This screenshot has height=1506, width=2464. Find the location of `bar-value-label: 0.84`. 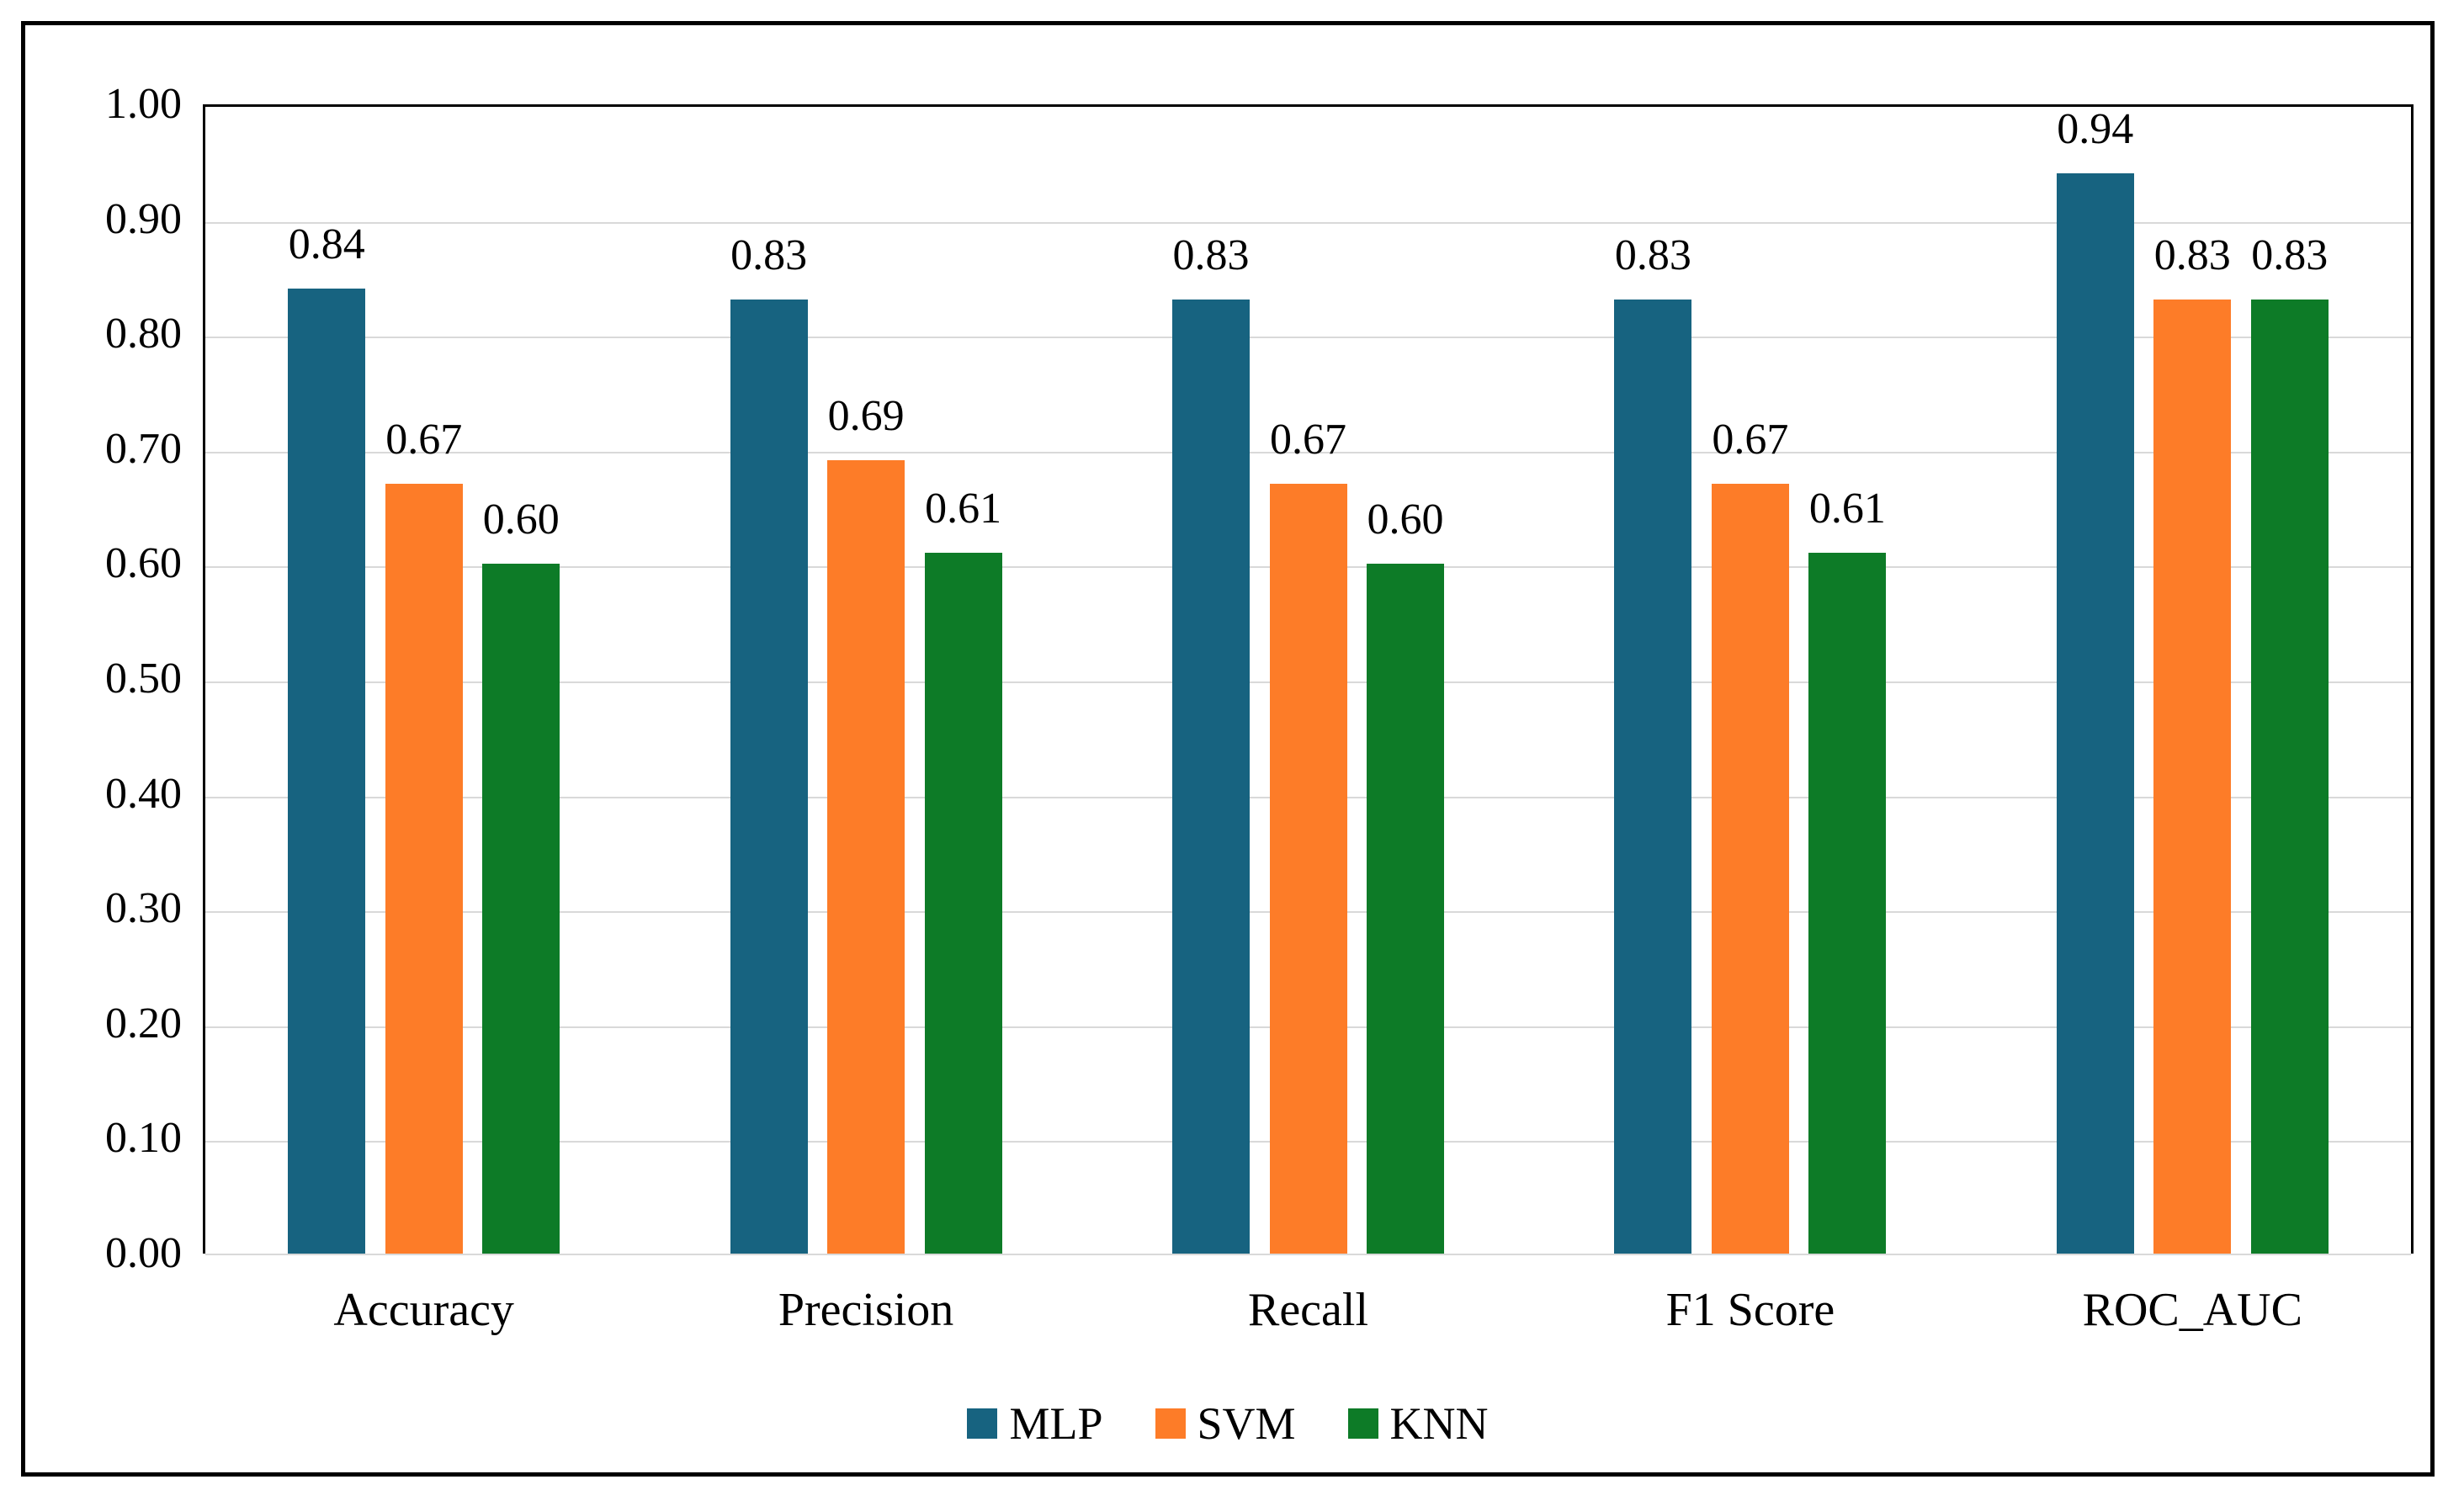

bar-value-label: 0.84 is located at coordinates (326, 244).